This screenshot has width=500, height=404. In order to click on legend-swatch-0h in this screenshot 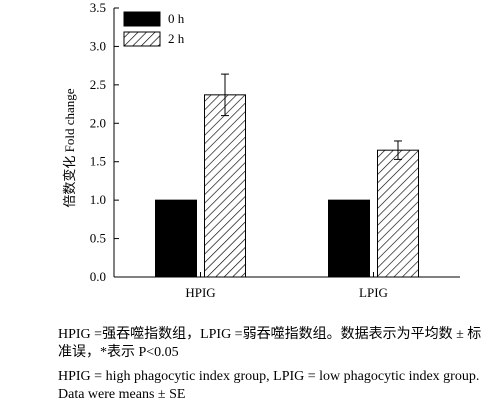, I will do `click(142, 19)`.